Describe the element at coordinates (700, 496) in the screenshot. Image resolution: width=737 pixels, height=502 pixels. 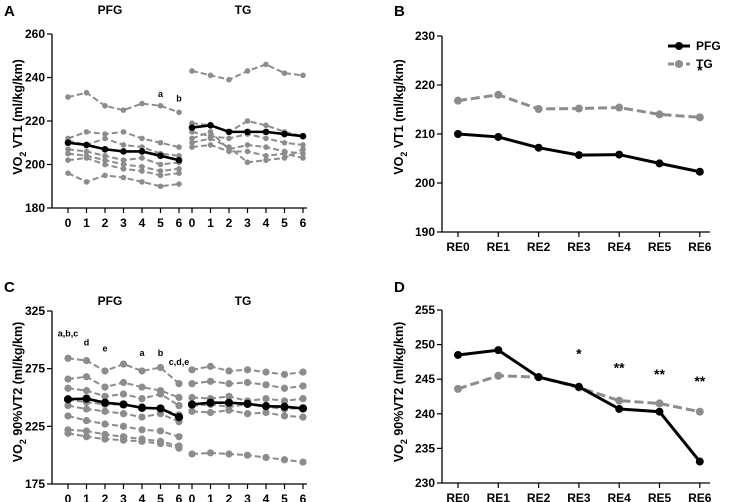
I see `panel-d-xtick-label: RE6` at that location.